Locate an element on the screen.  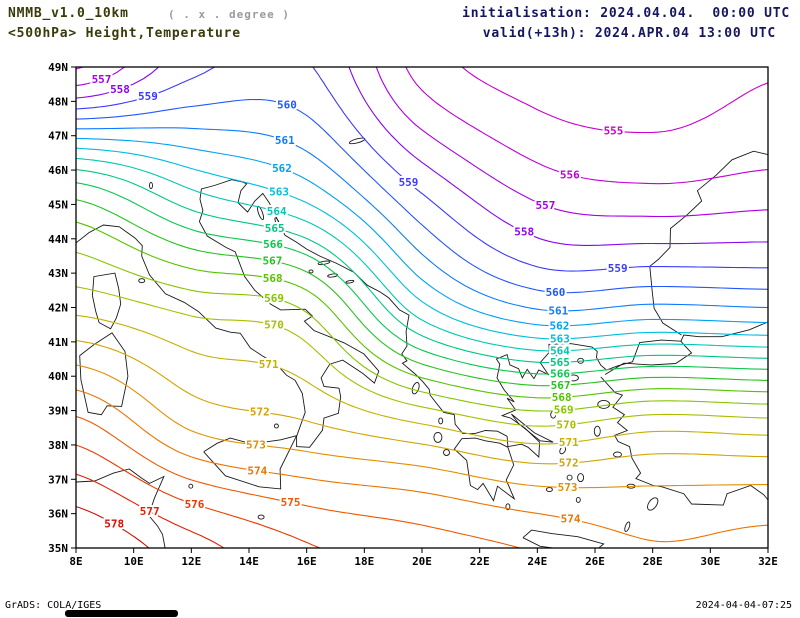
contour-label: 561 is located at coordinates (285, 140).